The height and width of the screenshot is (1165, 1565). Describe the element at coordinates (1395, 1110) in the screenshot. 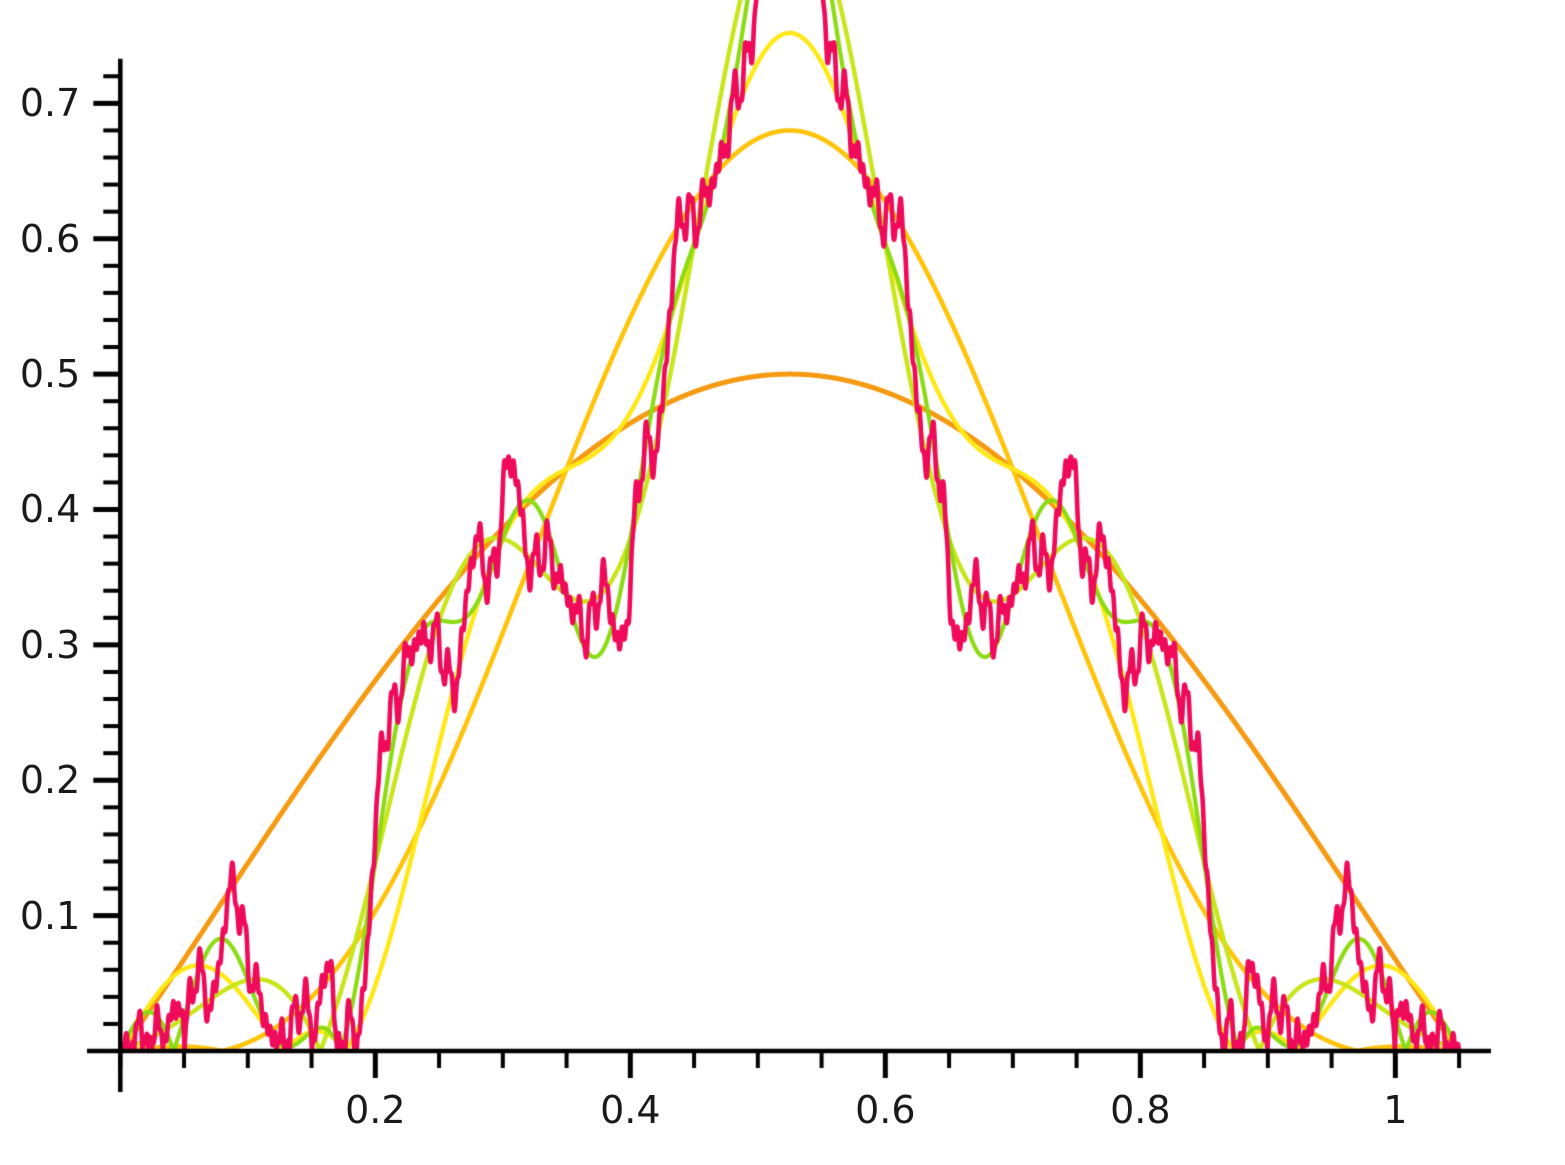

I see `x-axis-tick-label: 1` at that location.